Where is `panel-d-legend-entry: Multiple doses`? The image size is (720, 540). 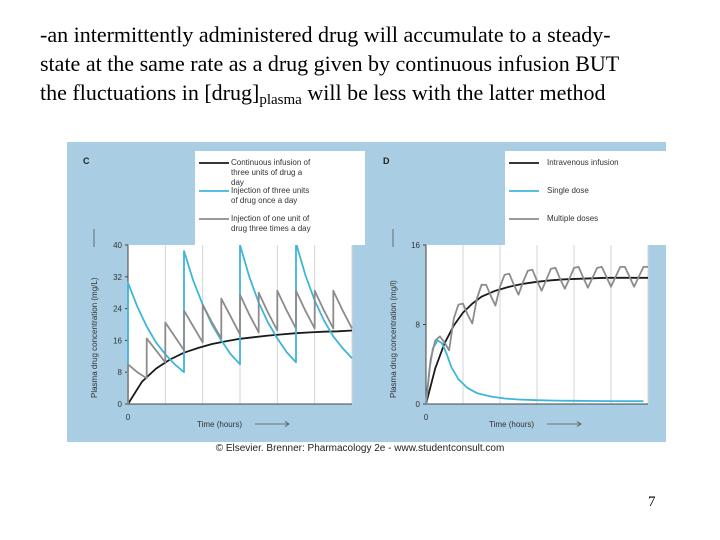 panel-d-legend-entry: Multiple doses is located at coordinates (572, 218).